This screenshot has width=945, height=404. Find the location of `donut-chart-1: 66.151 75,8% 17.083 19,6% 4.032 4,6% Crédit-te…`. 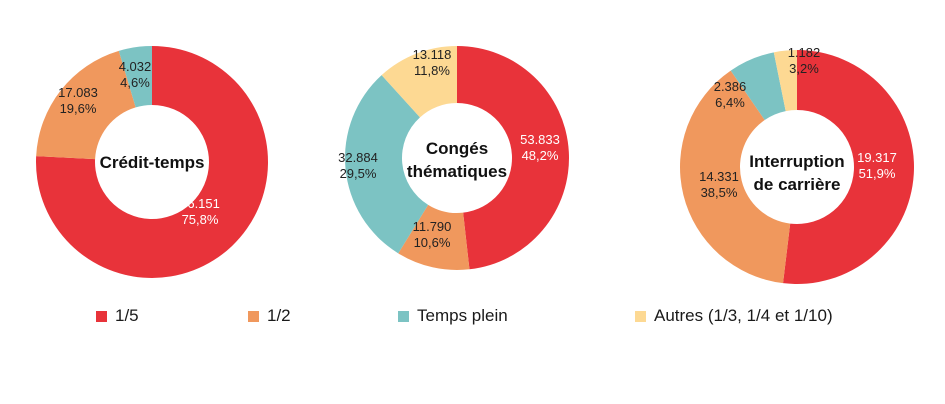

donut-chart-1: 66.151 75,8% 17.083 19,6% 4.032 4,6% Crédit-te… is located at coordinates (152, 162).